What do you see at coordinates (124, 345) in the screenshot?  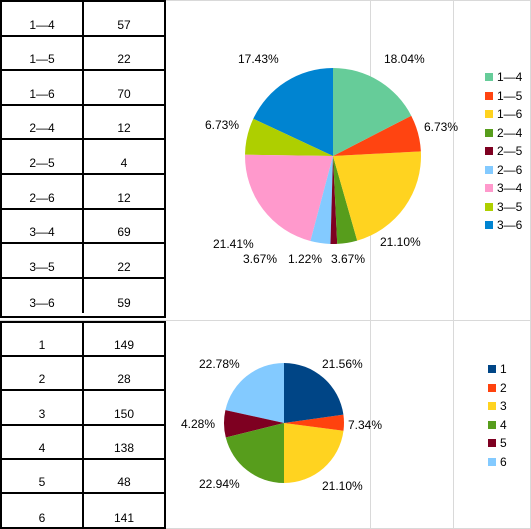 I see `node-table-value: 149` at bounding box center [124, 345].